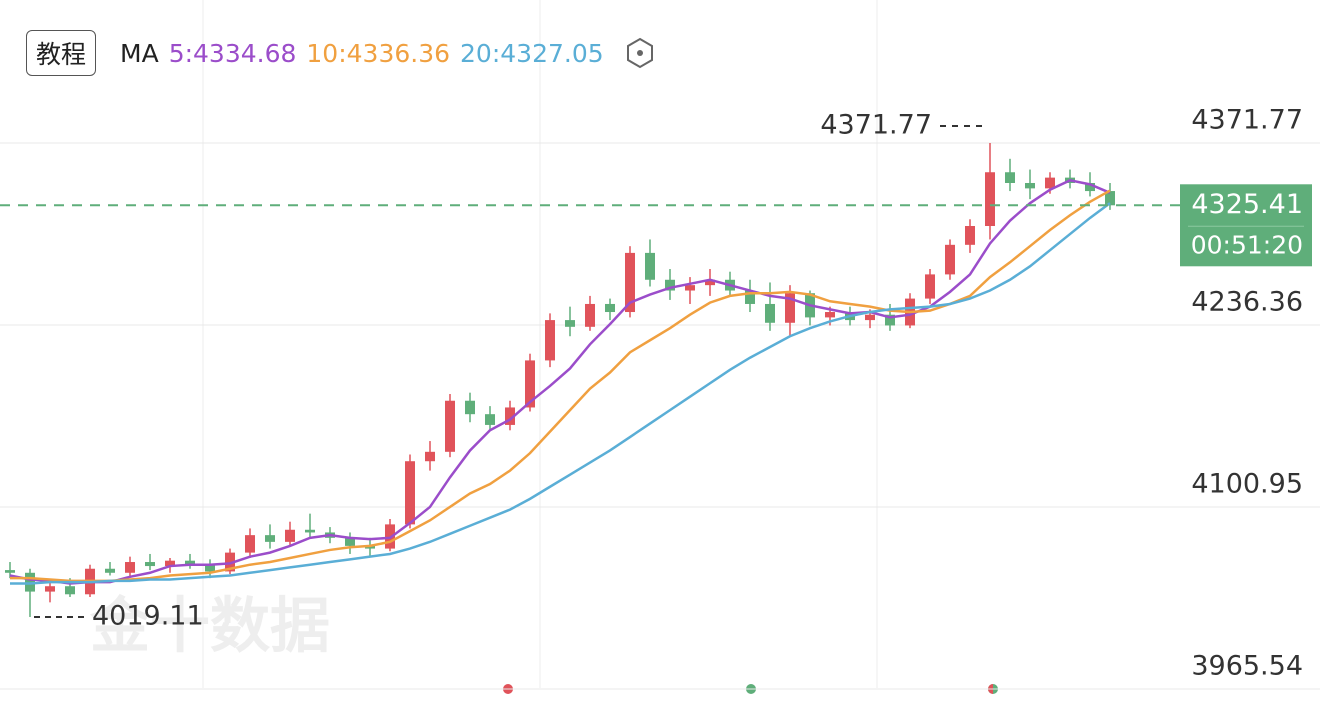 This screenshot has width=1320, height=711. Describe the element at coordinates (1247, 244) in the screenshot. I see `countdown: 00:51:20` at that location.